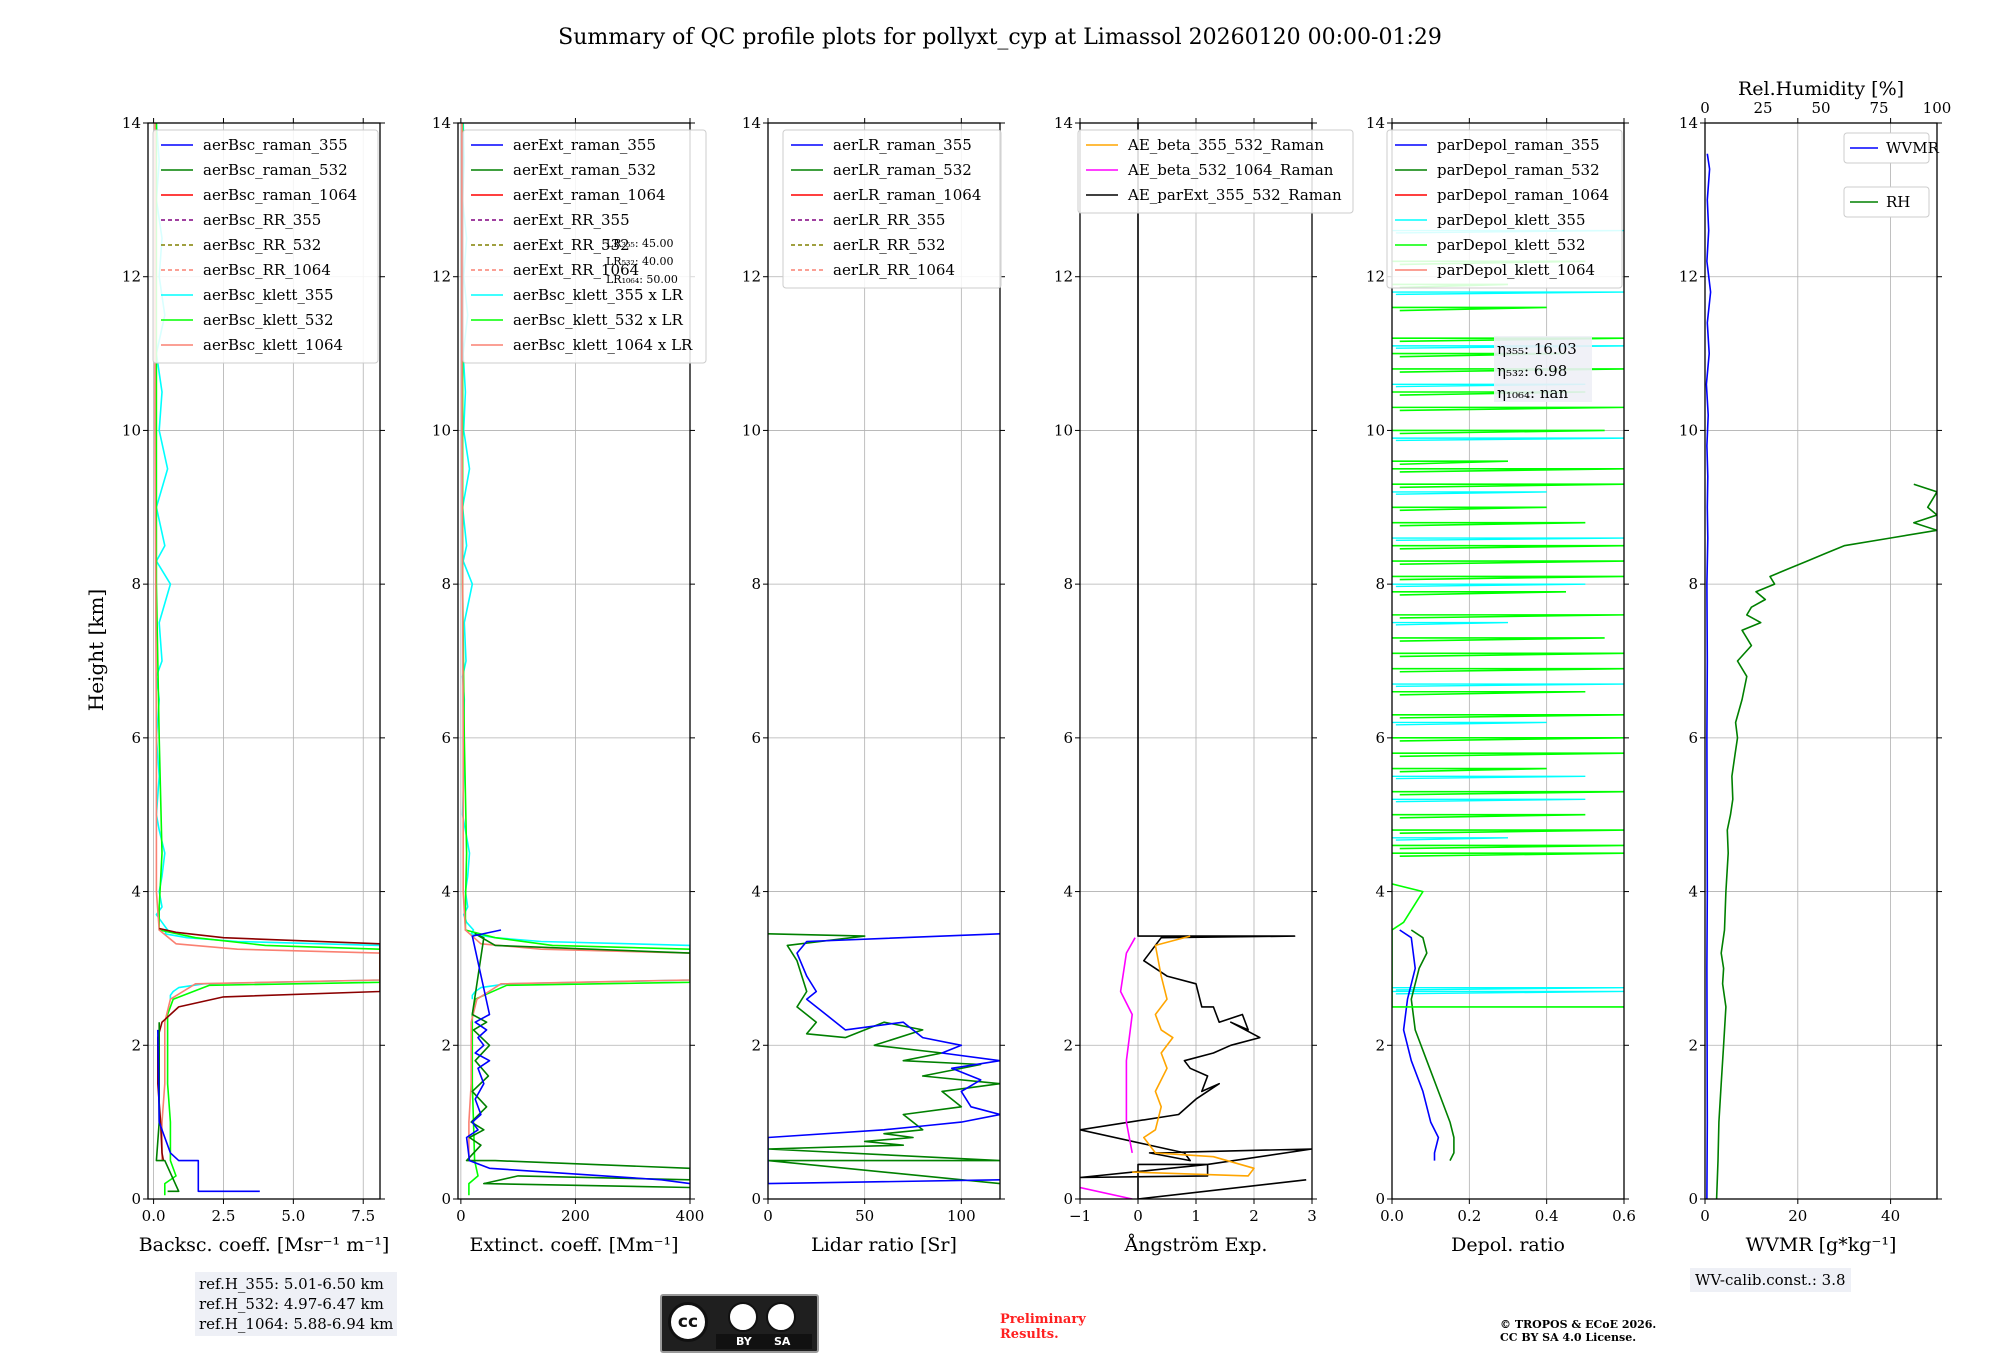 The image size is (2000, 1360). I want to click on top-x-axis-label: Rel.Humidity [%], so click(1821, 89).